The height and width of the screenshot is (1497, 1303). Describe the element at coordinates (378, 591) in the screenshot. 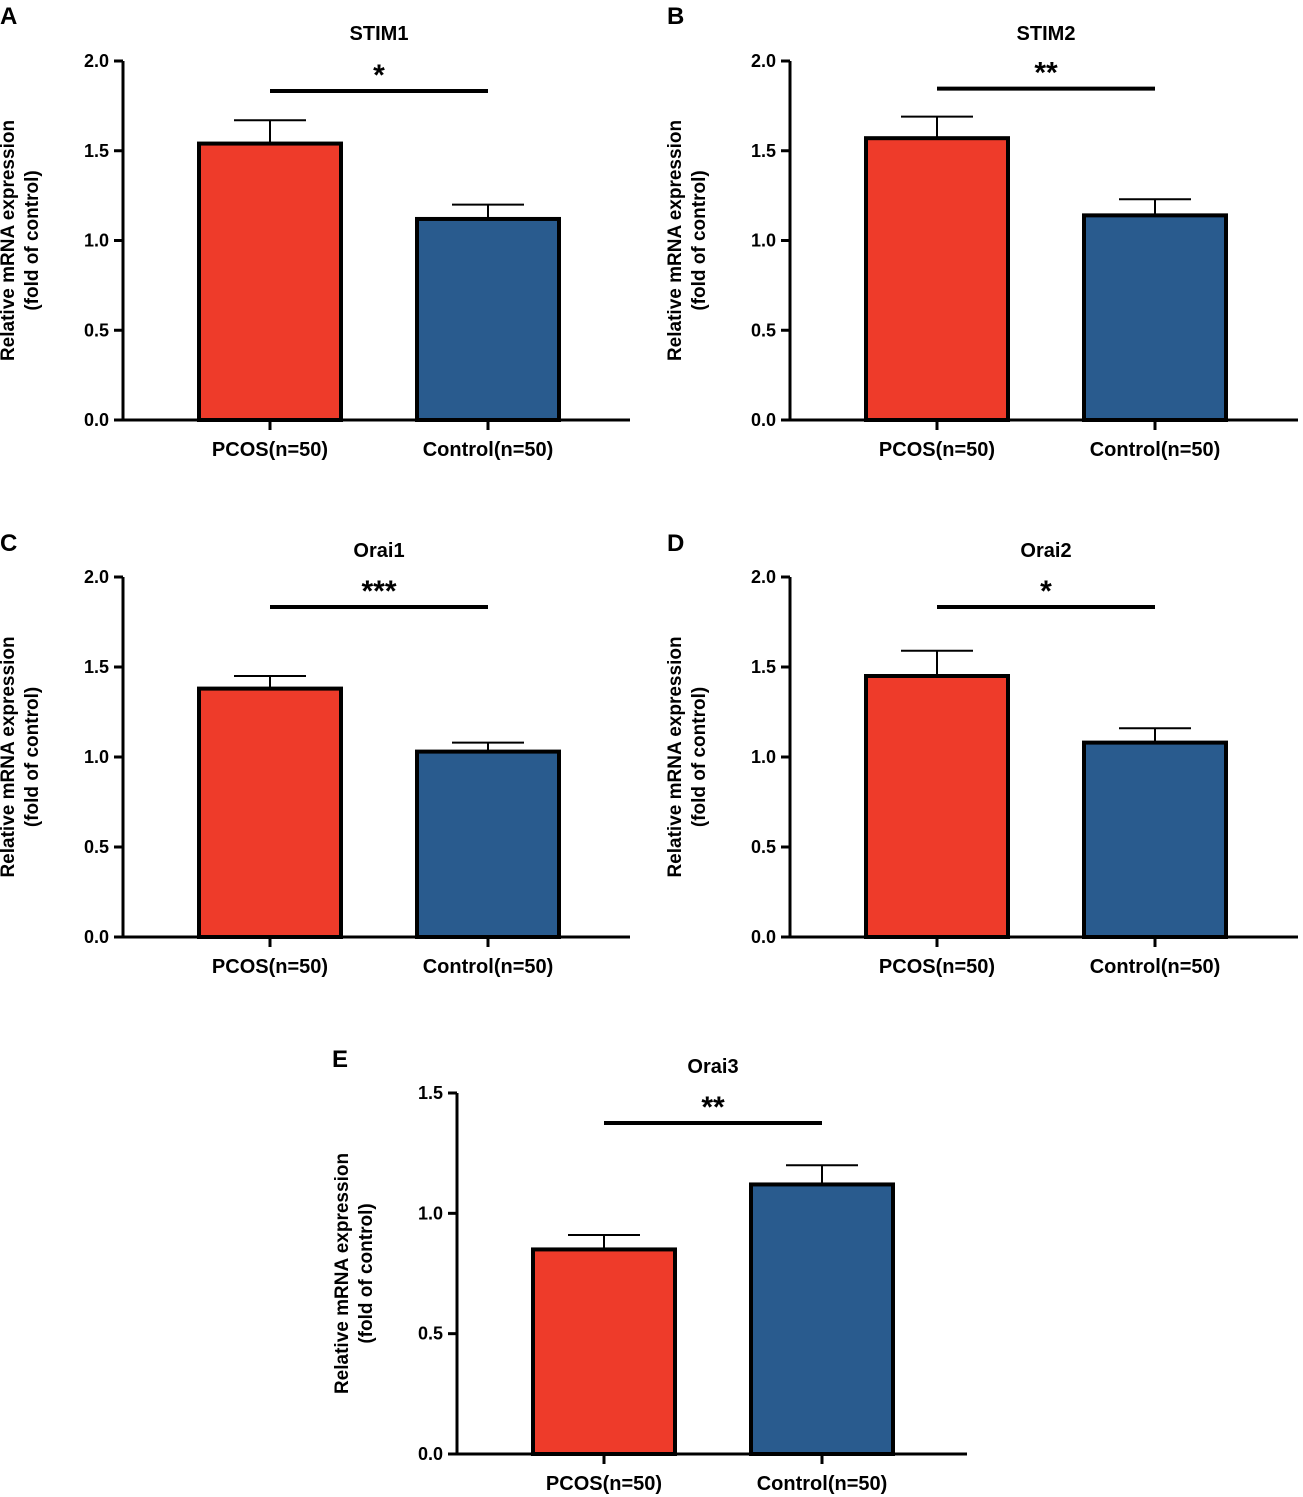

I see `significance-label: ***` at that location.